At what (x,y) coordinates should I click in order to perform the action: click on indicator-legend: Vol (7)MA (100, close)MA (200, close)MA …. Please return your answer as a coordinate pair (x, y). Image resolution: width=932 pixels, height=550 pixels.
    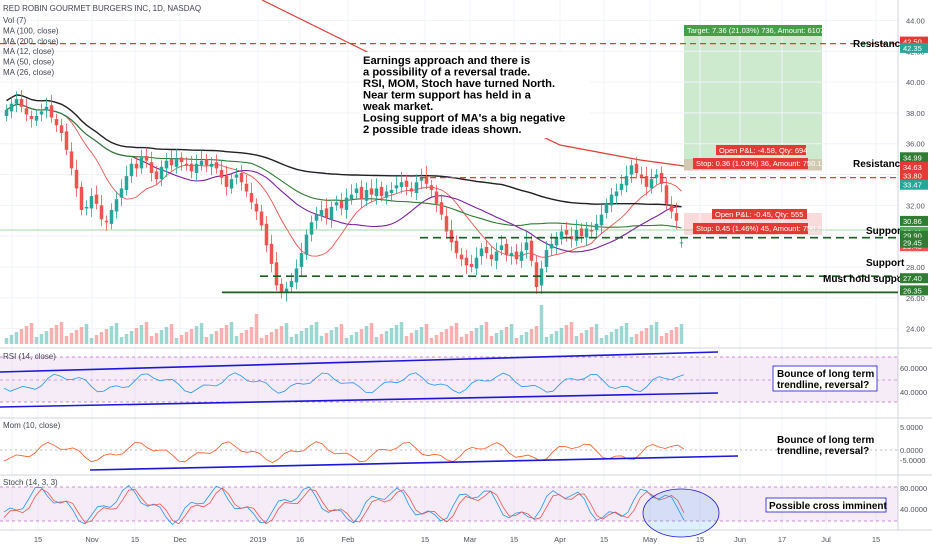
    Looking at the image, I should click on (31, 46).